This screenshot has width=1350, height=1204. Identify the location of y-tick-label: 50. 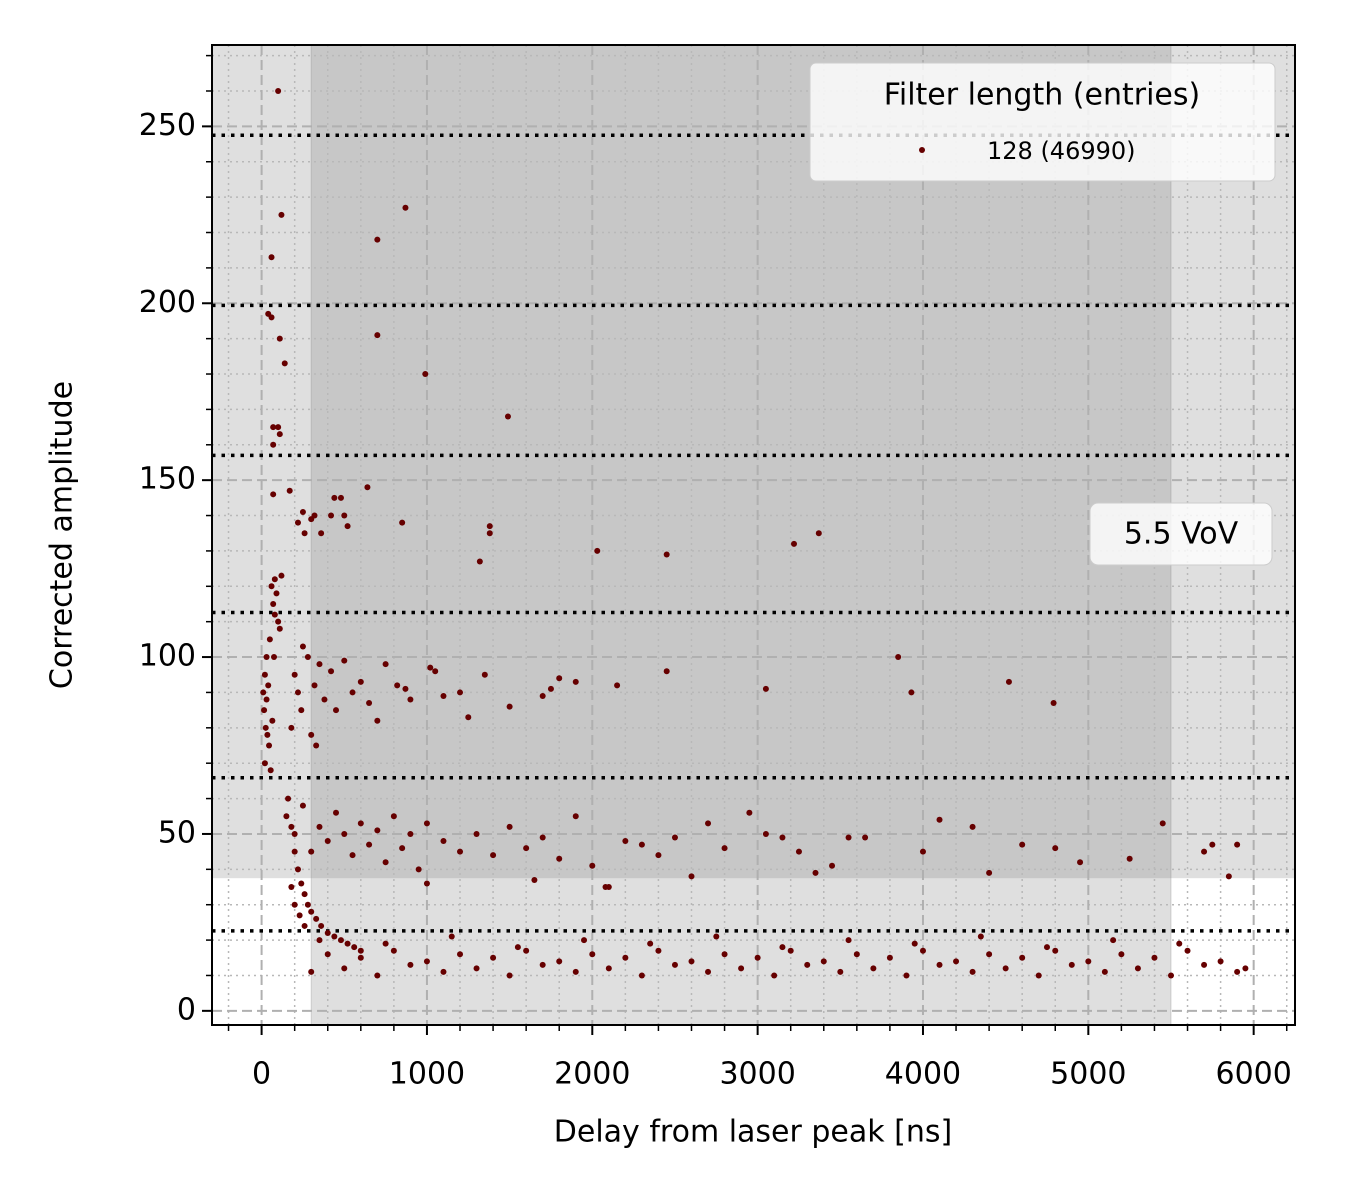
(177, 832).